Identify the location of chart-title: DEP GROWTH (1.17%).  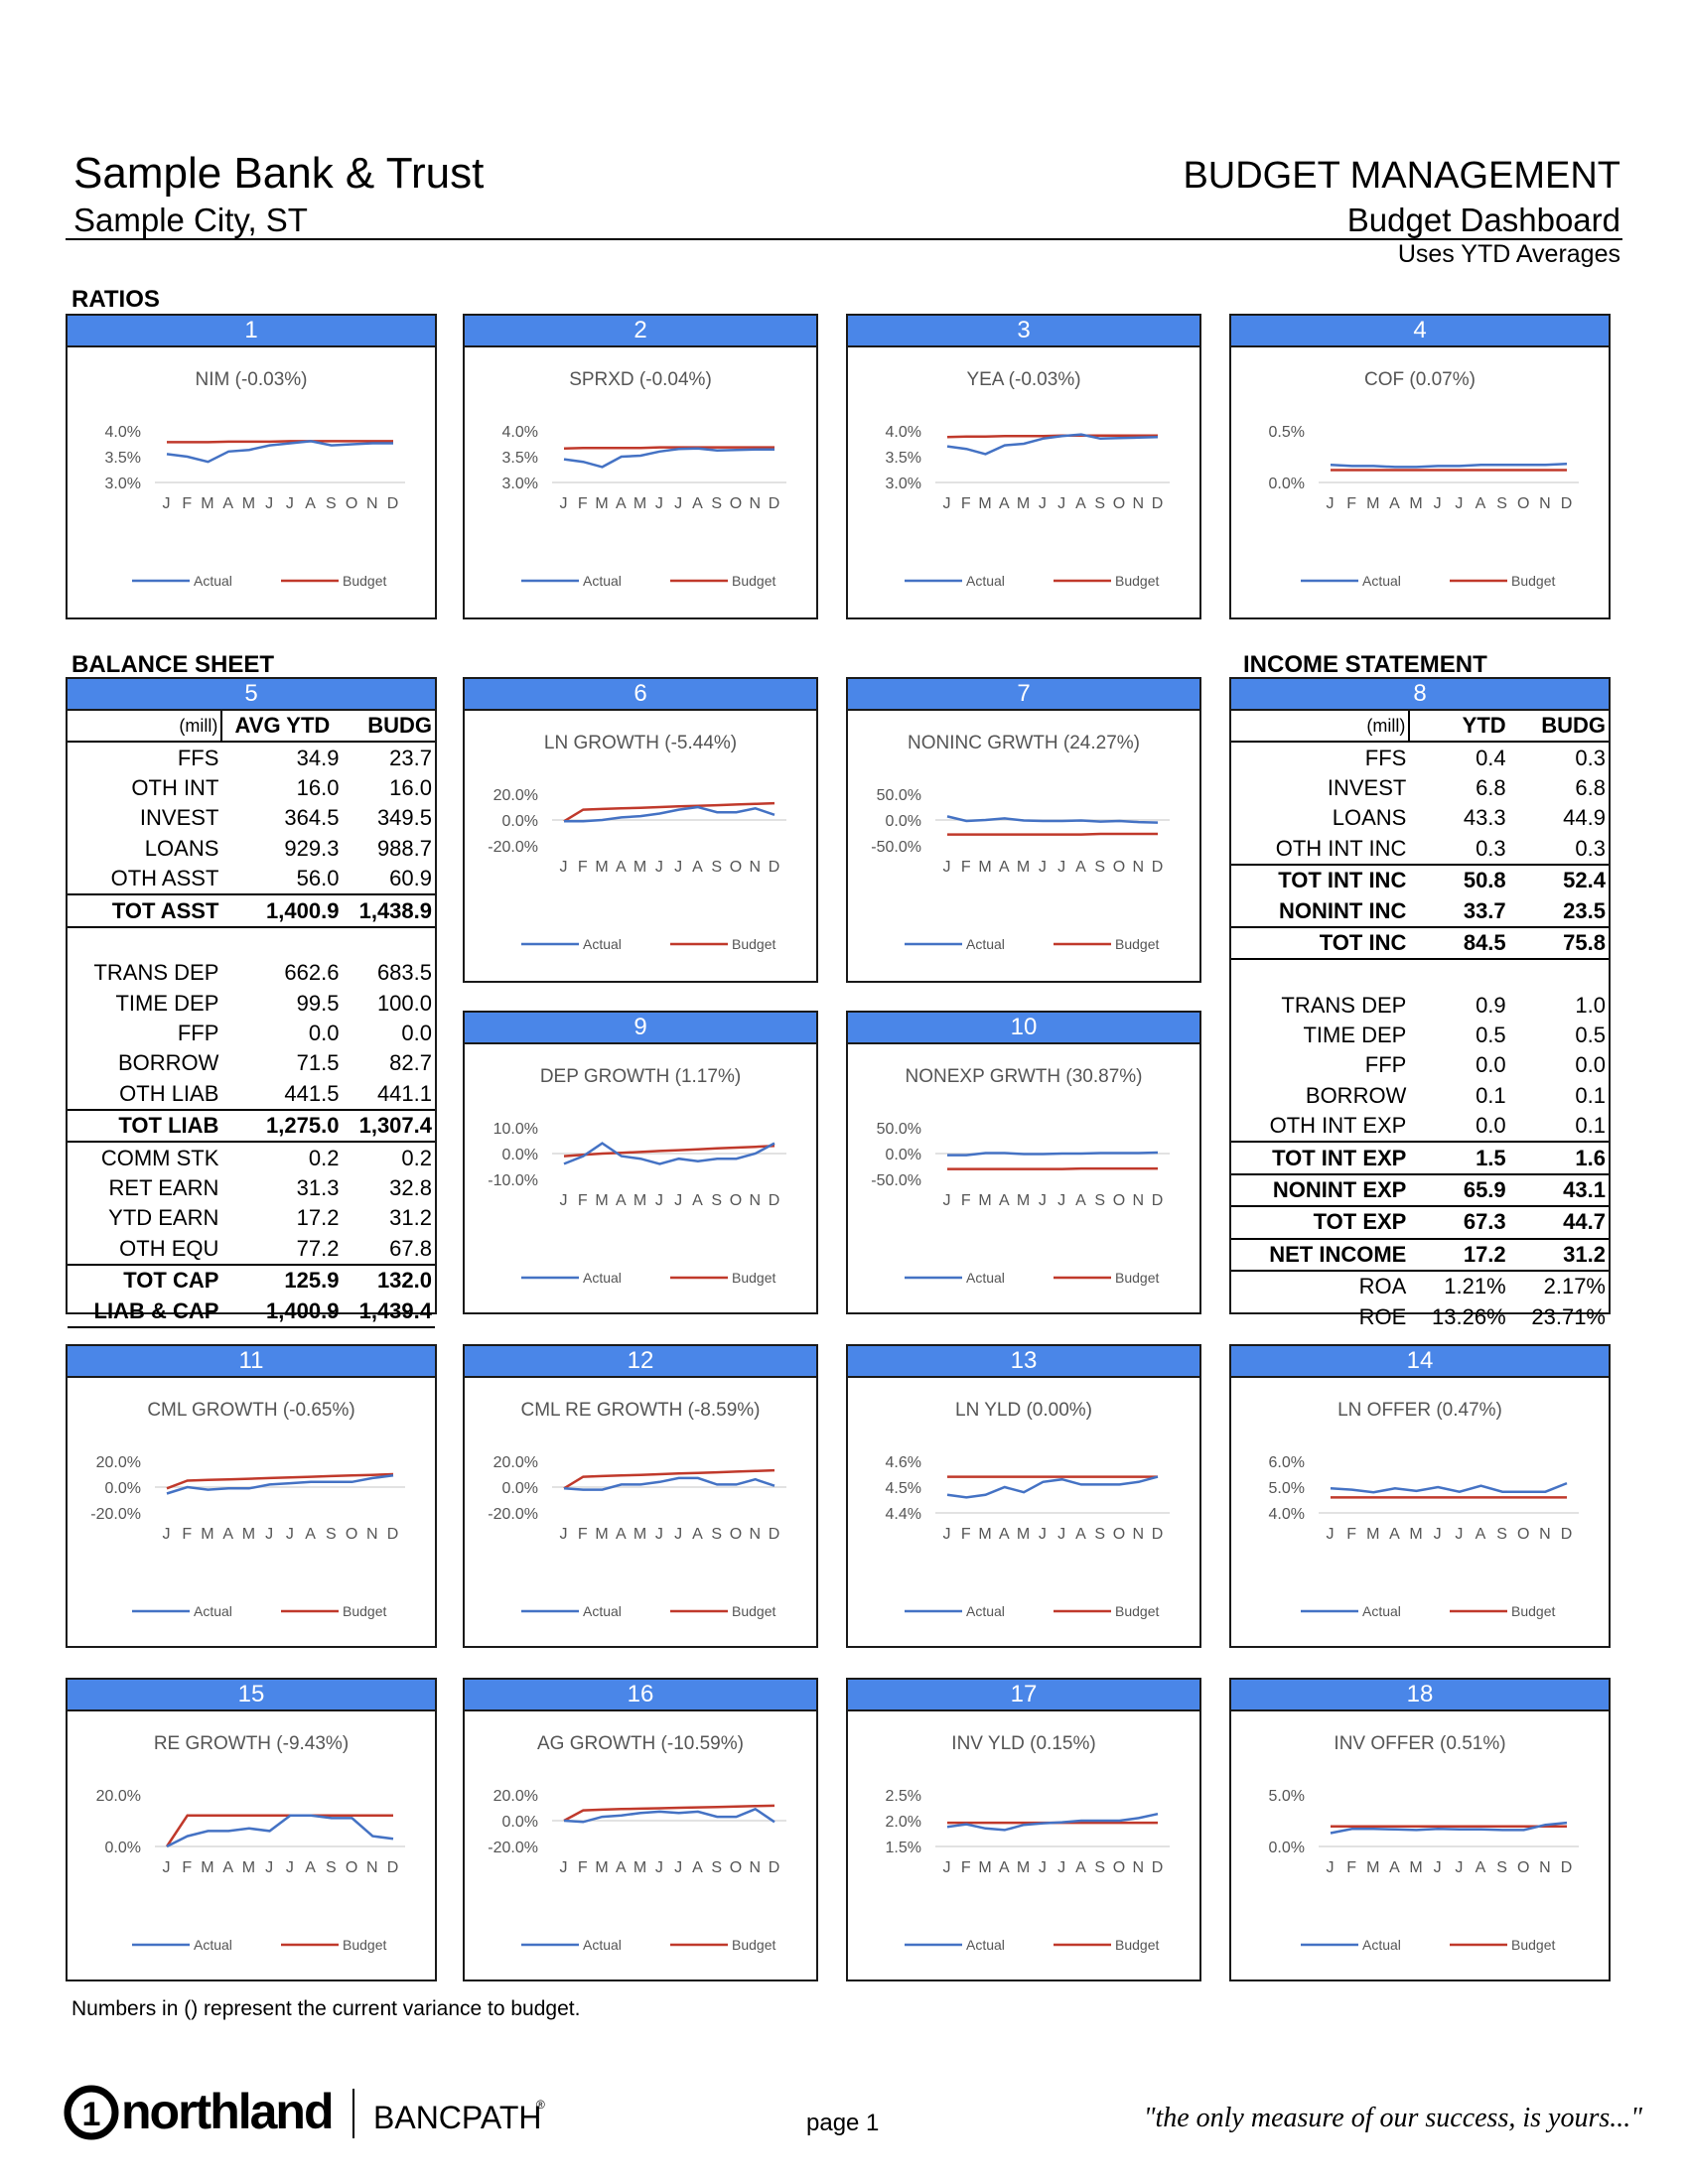
(640, 1076).